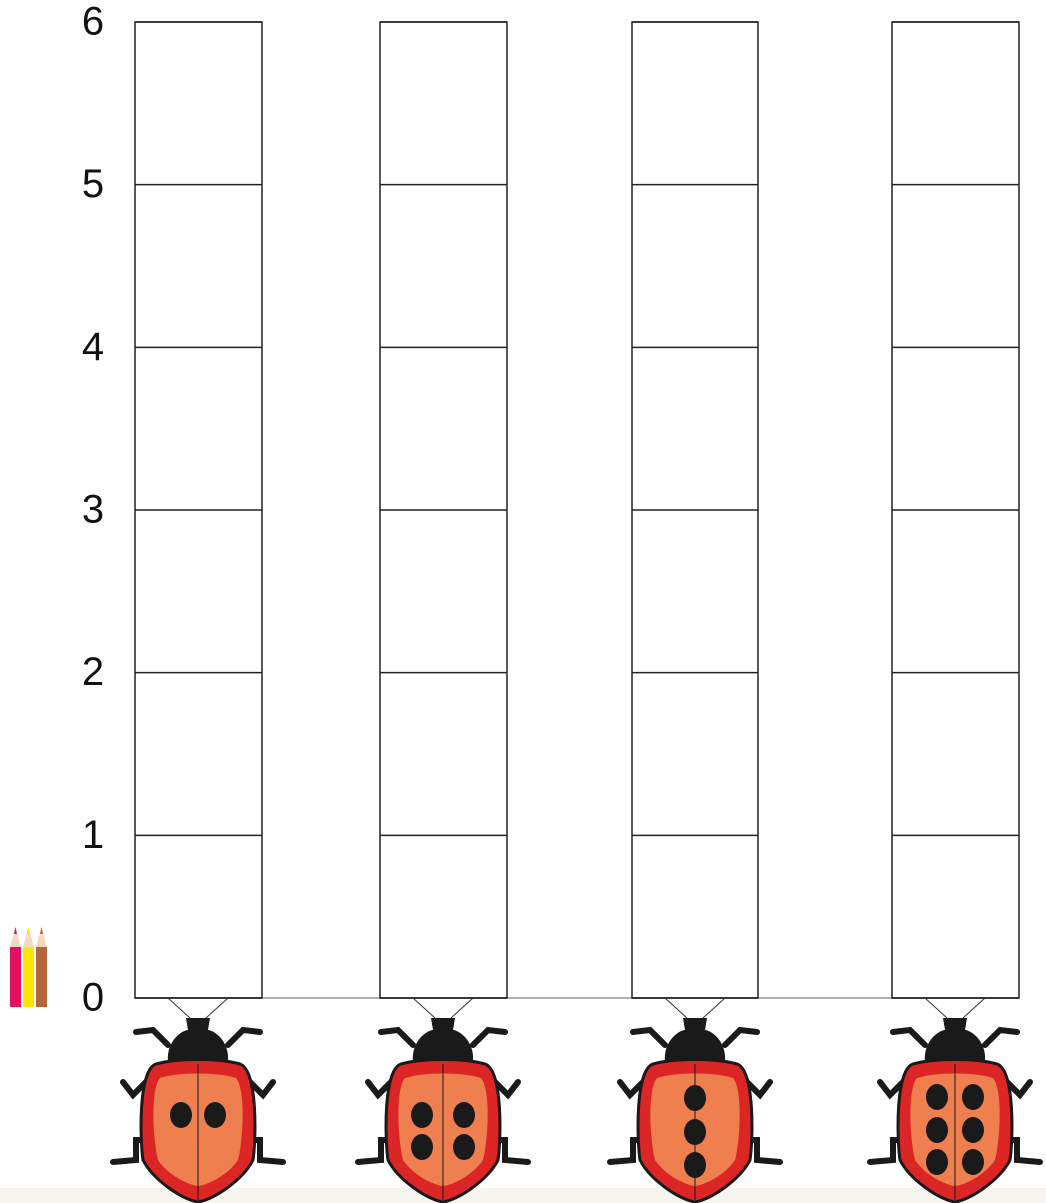 This screenshot has width=1046, height=1203. I want to click on bottom-strip, so click(523, 1195).